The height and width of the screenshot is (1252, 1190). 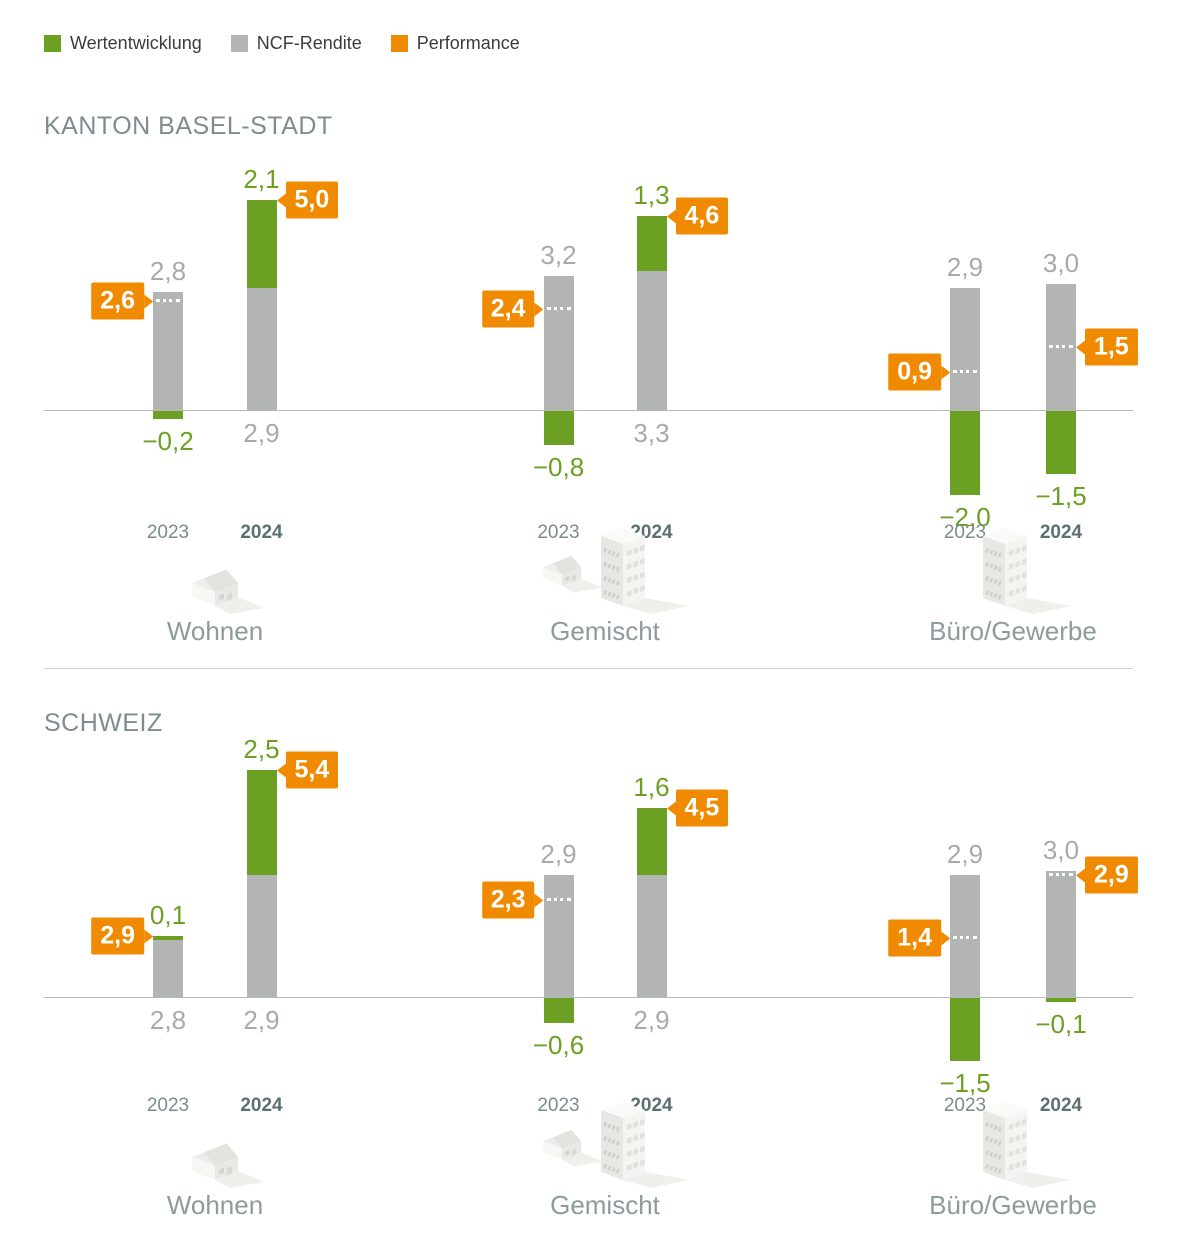 I want to click on performance-badge: 5,4, so click(x=312, y=770).